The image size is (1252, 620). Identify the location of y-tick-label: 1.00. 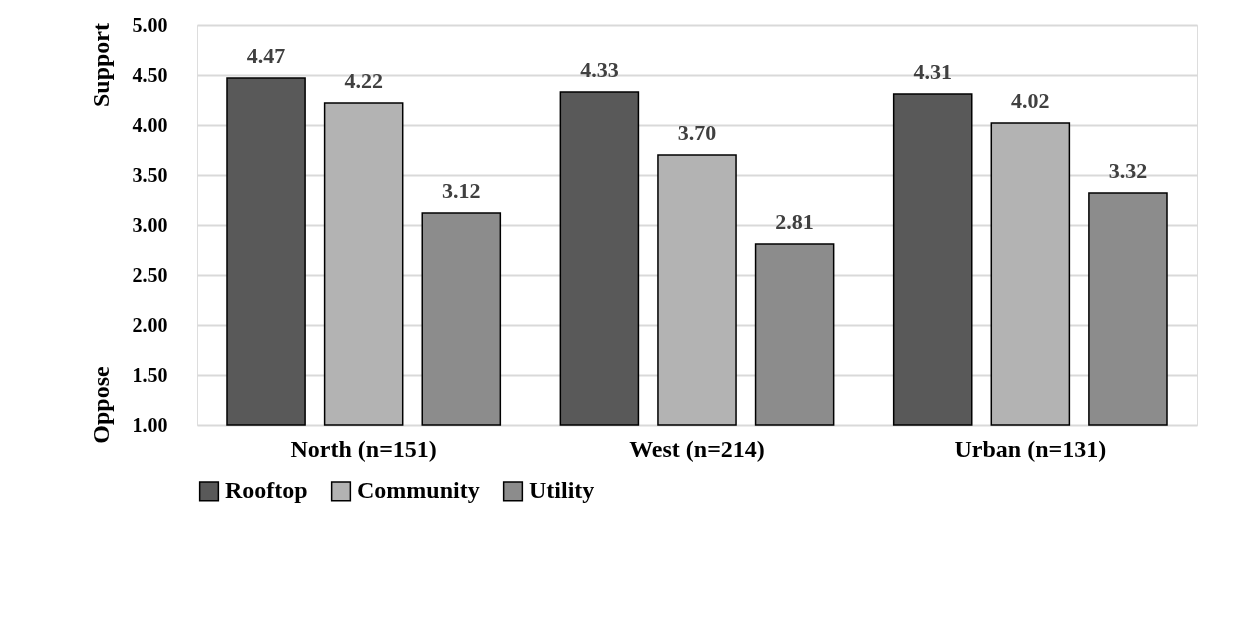
(150, 424).